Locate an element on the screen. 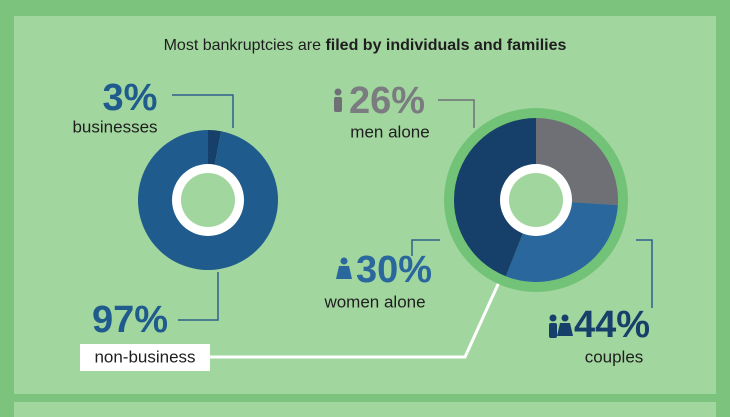  category-label: couples is located at coordinates (614, 356).